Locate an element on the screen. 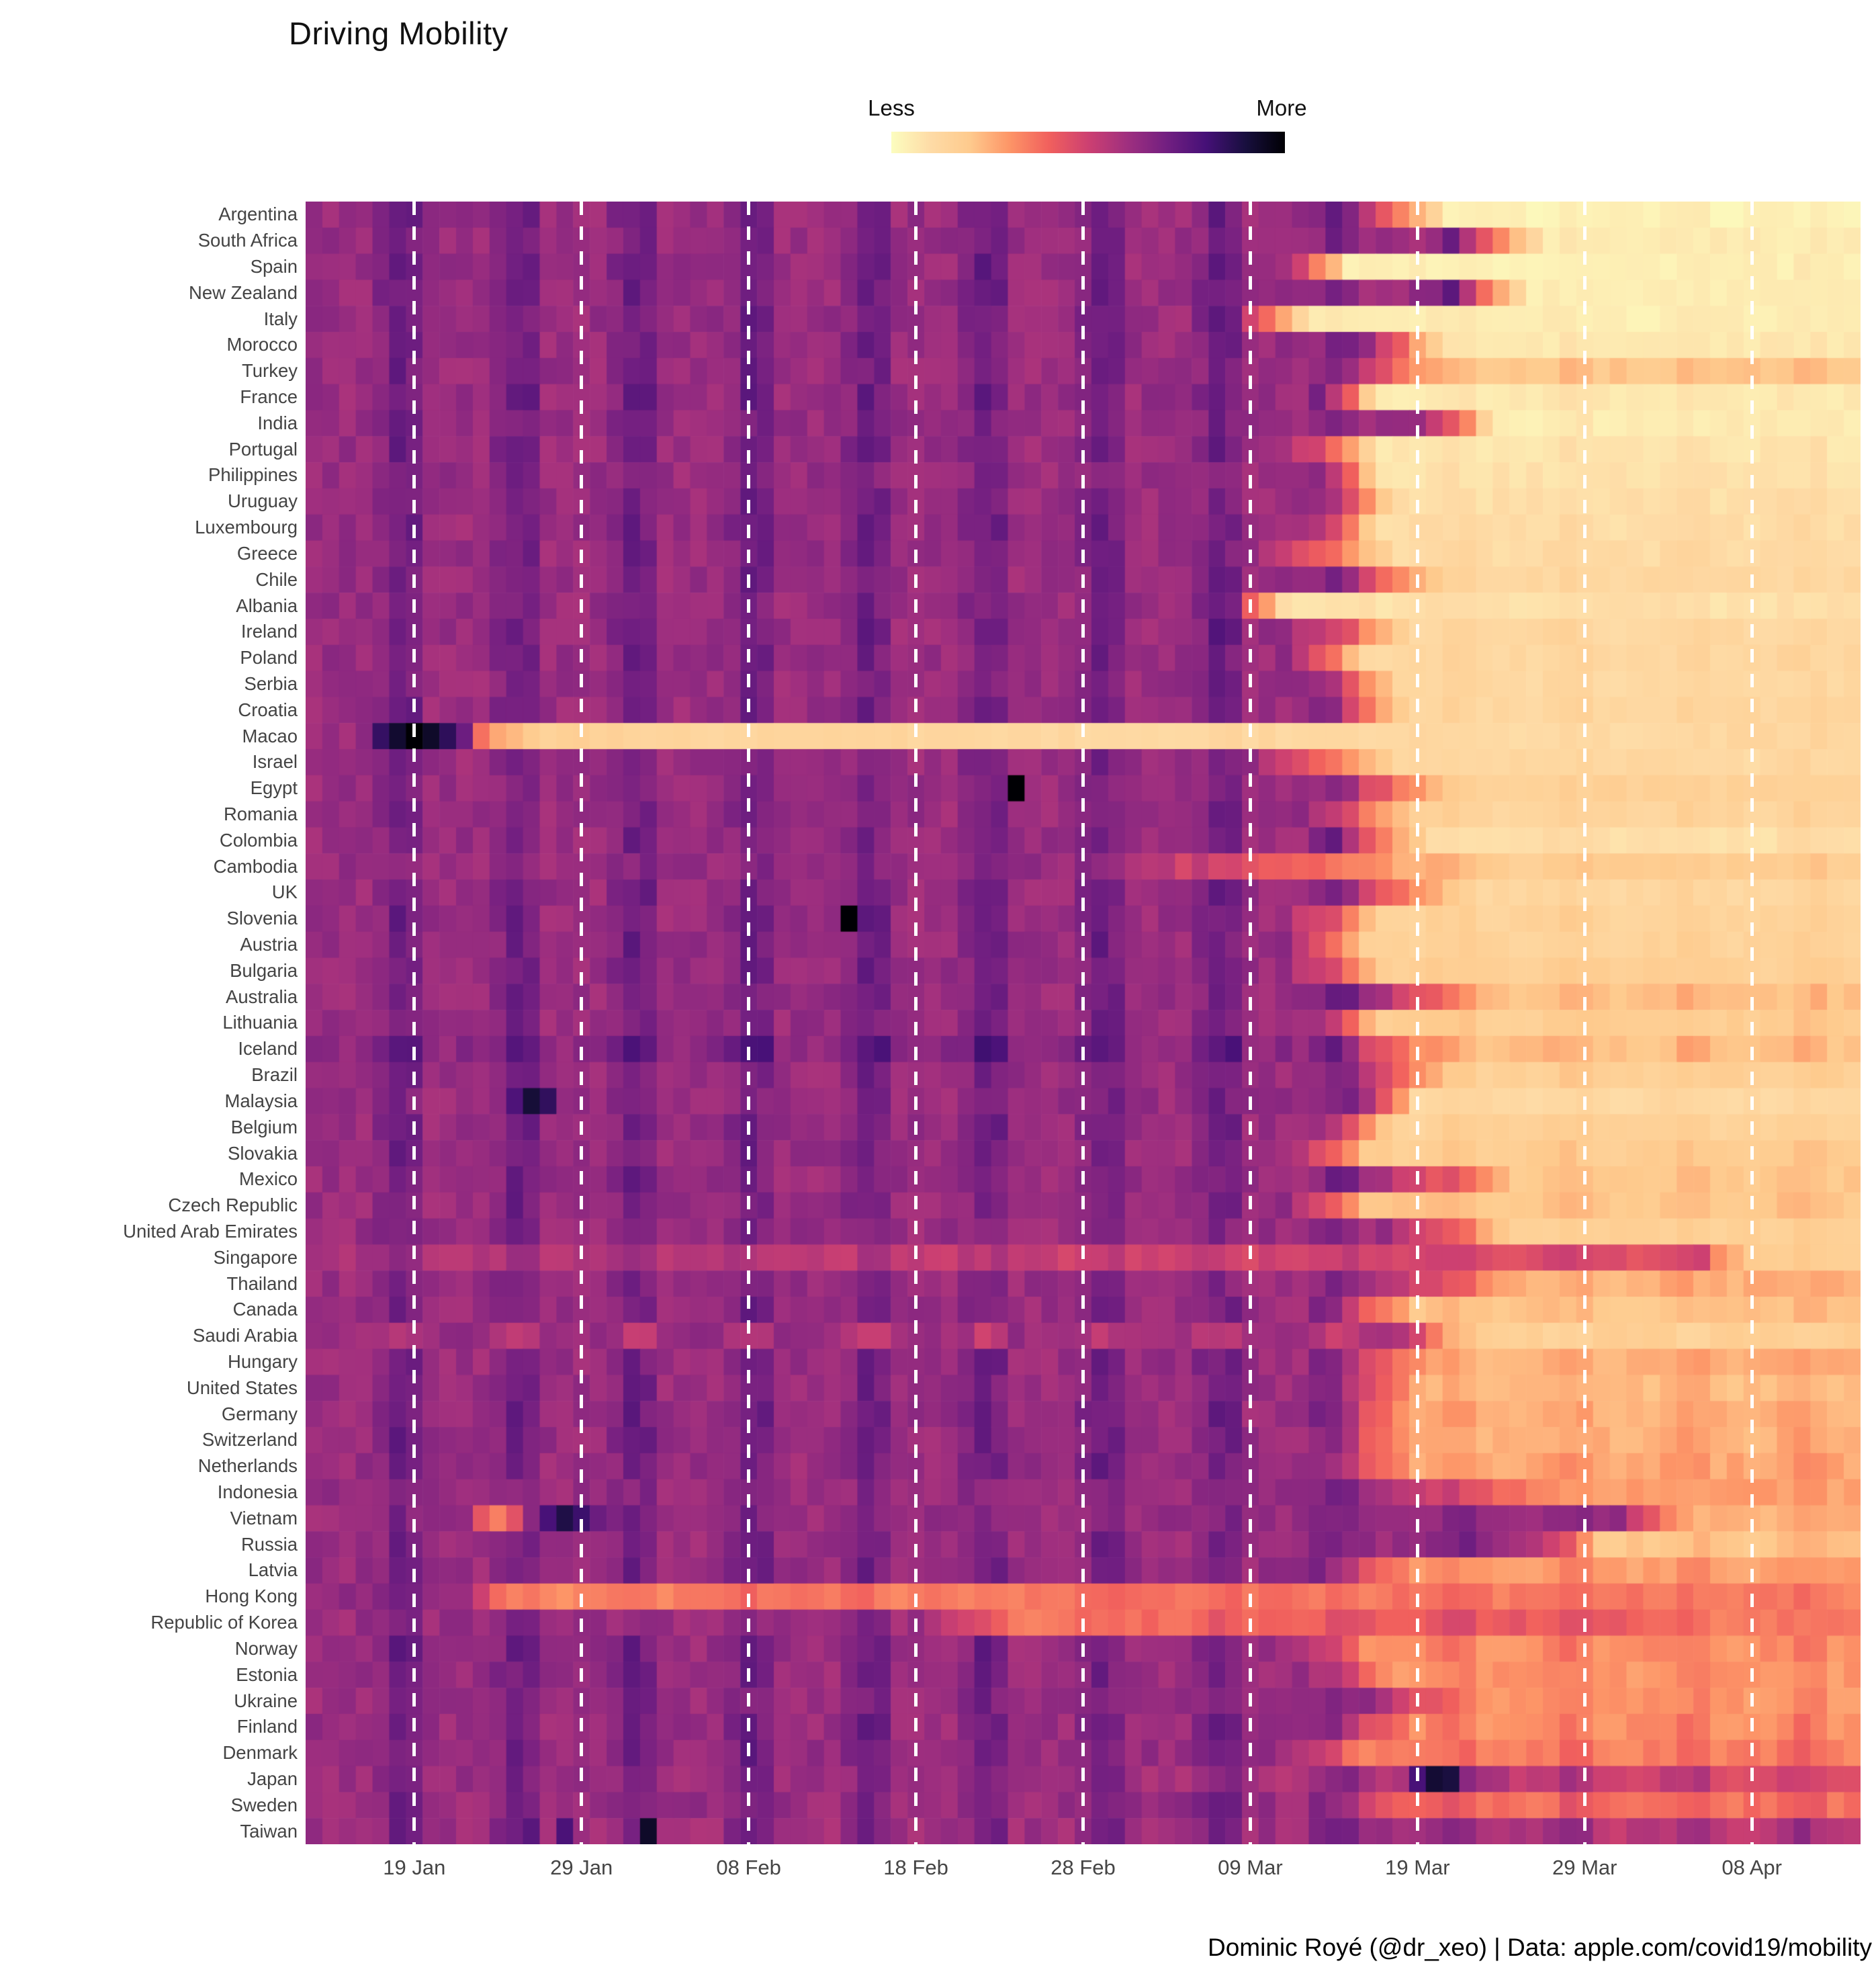 The height and width of the screenshot is (1986, 1876). country-label: Egypt is located at coordinates (274, 788).